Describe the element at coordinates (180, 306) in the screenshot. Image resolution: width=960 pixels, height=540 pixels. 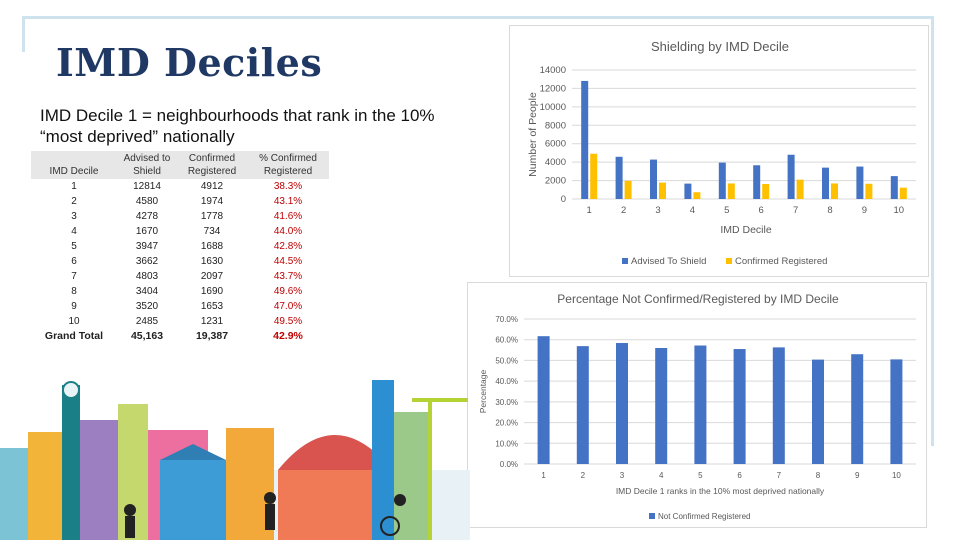
I see `table-row: 9 3520 1653 47.0%` at that location.